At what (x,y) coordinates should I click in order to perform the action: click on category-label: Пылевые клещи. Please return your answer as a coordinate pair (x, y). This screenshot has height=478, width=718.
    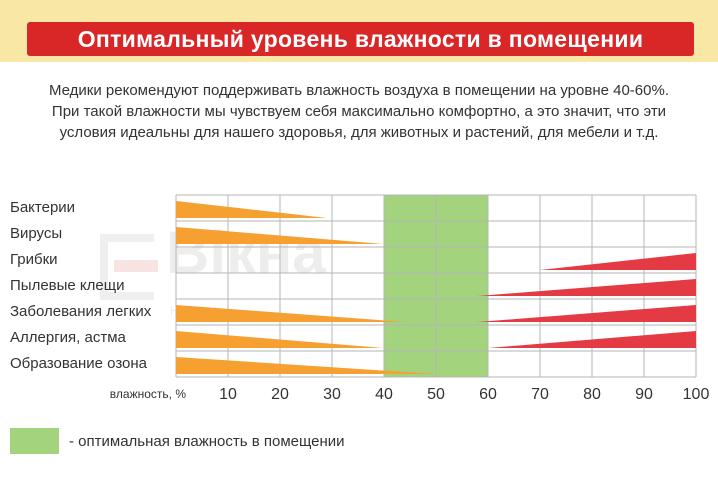
    Looking at the image, I should click on (67, 285).